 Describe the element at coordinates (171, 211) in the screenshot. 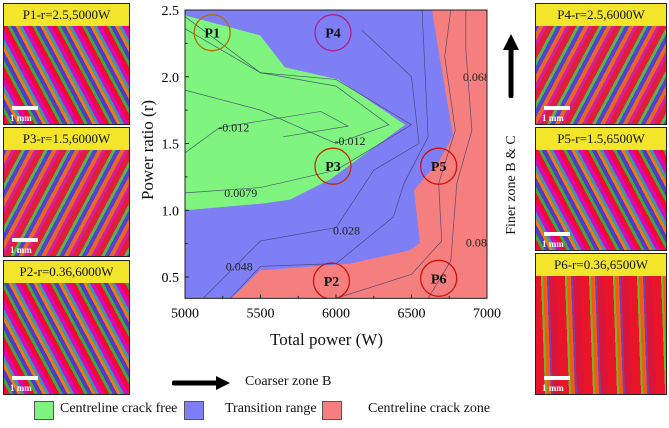

I see `y-tick-label: 1.0` at that location.